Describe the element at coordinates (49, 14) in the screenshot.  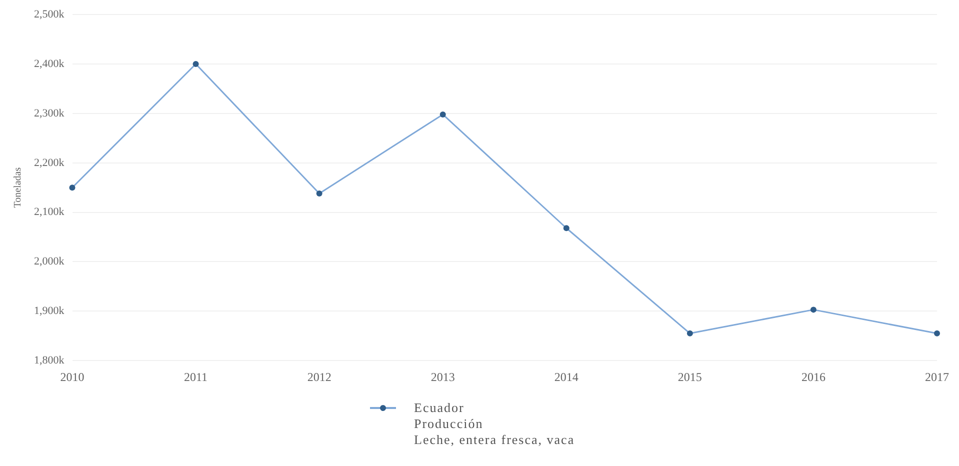
I see `y-tick-label: 2,500k` at that location.